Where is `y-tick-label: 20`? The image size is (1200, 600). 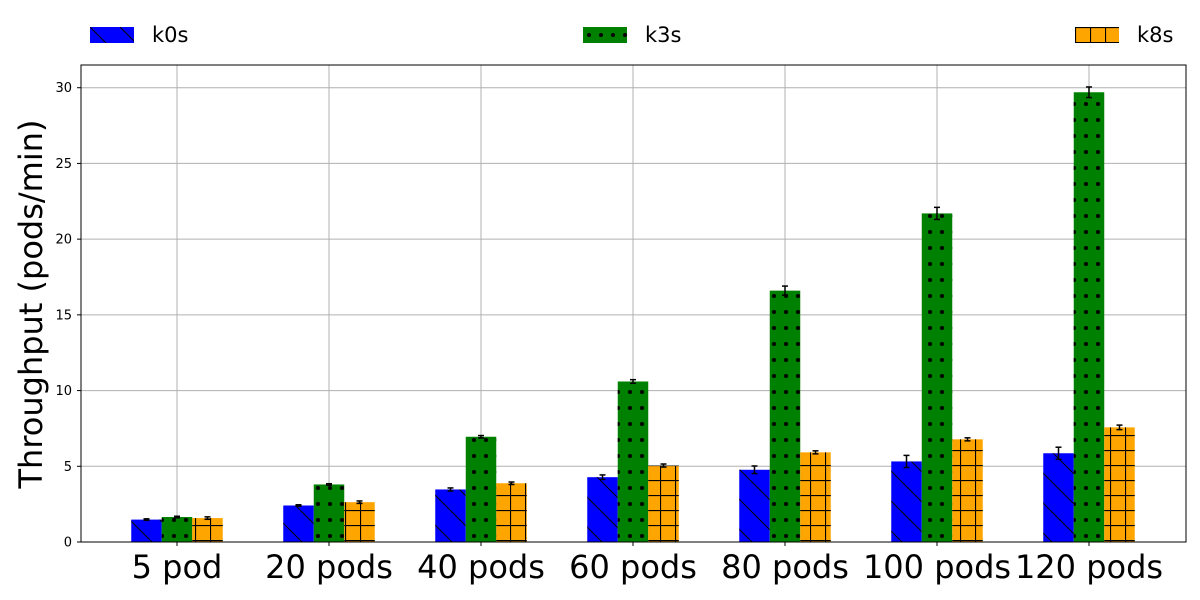
y-tick-label: 20 is located at coordinates (63, 240).